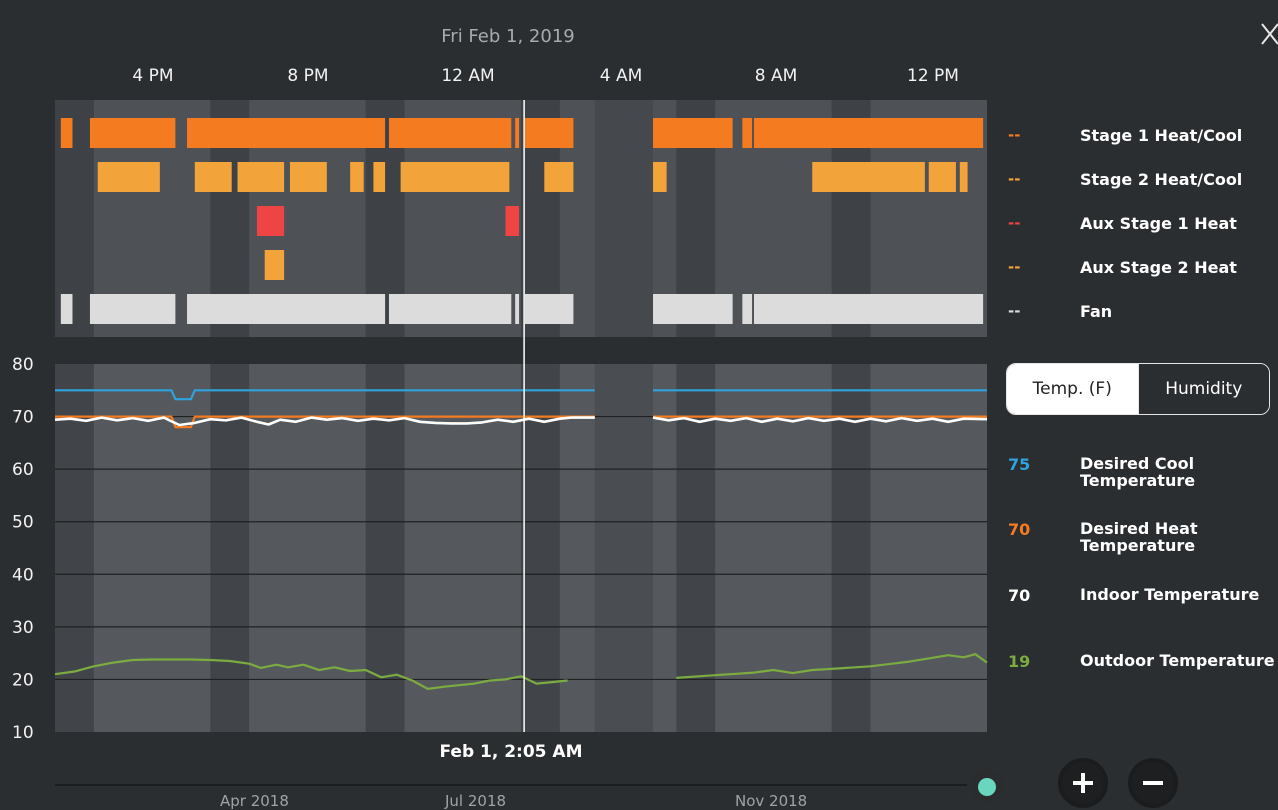 This screenshot has height=810, width=1278. Describe the element at coordinates (776, 76) in the screenshot. I see `time-tick: 8 AM` at that location.